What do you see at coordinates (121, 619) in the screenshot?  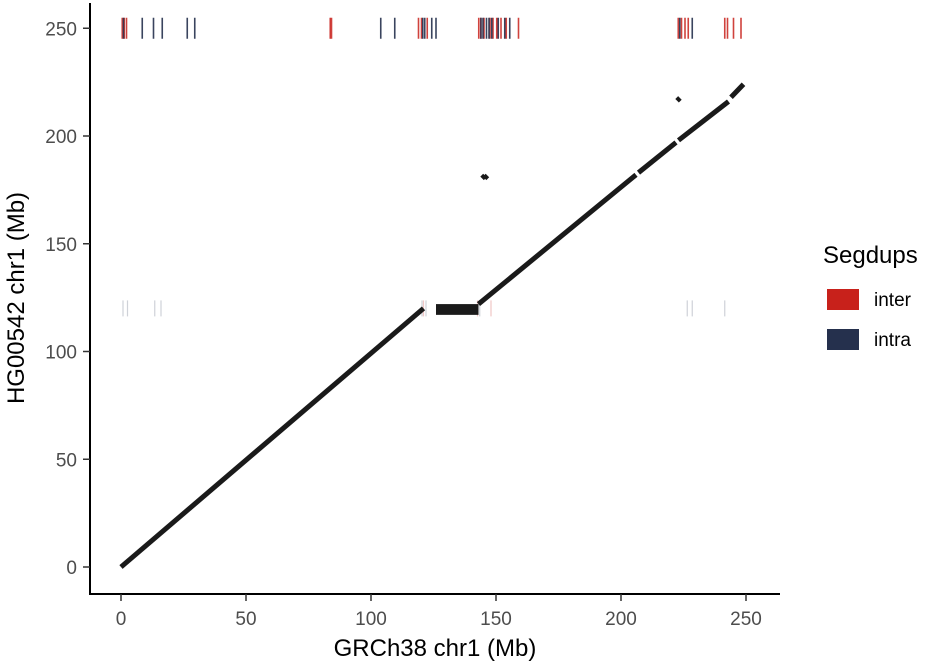 I see `x-tick-label: 0` at bounding box center [121, 619].